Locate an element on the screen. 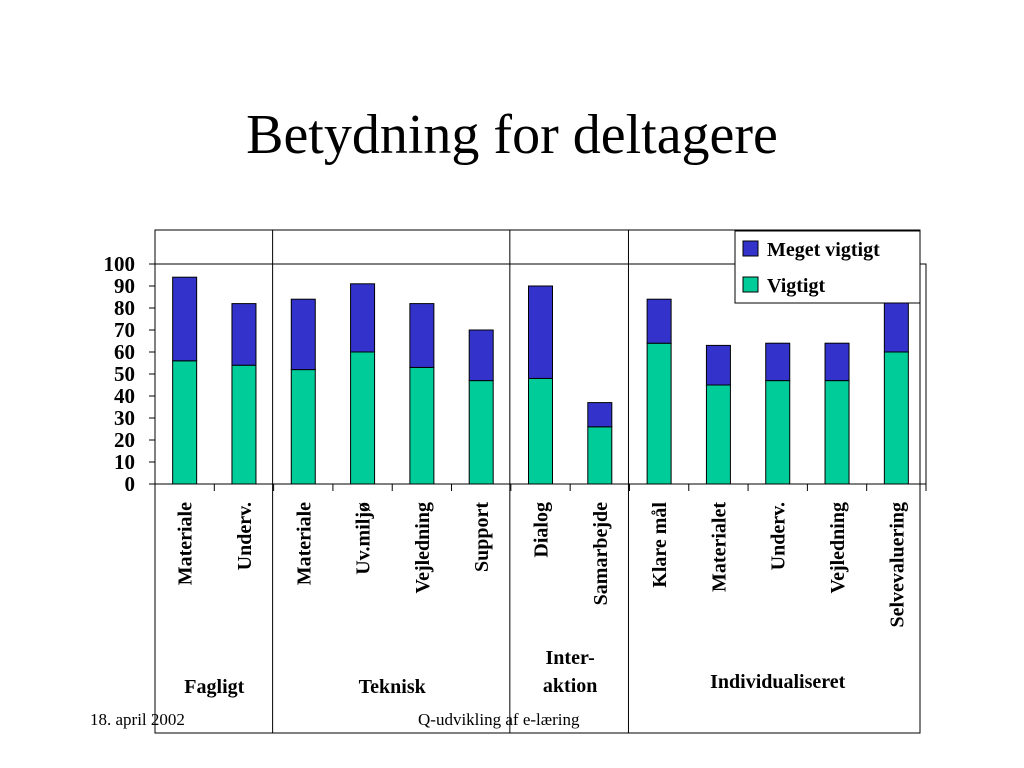 Image resolution: width=1024 pixels, height=768 pixels. legend-label: Meget vigtigt is located at coordinates (823, 250).